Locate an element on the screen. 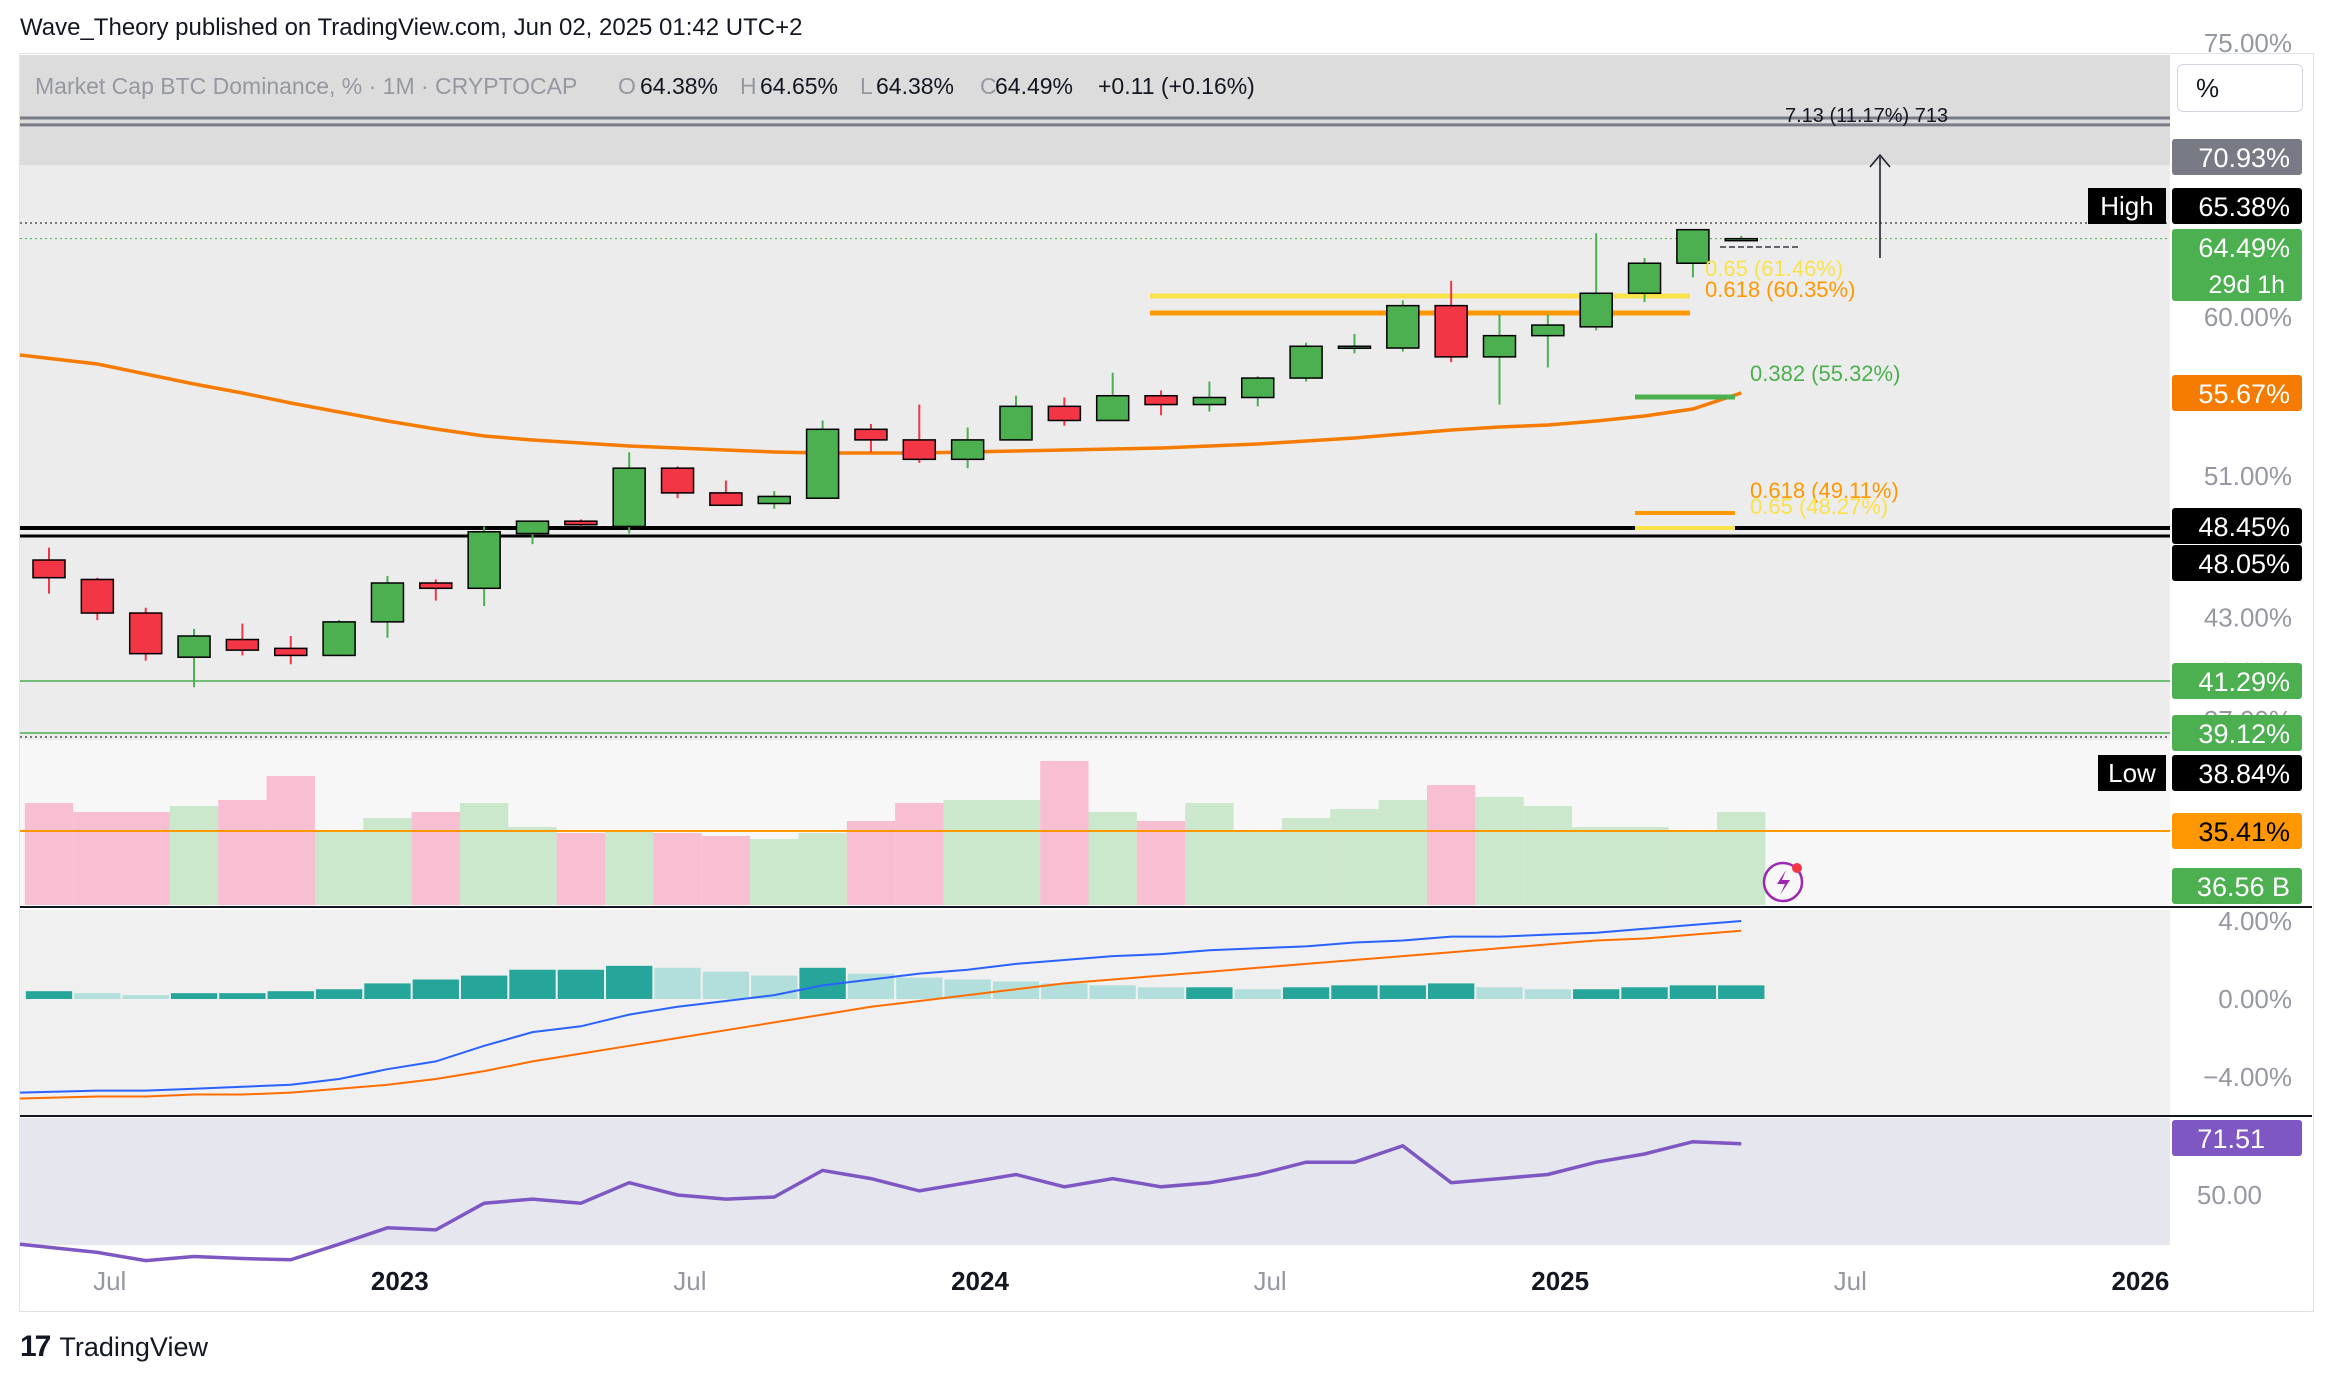 The width and height of the screenshot is (2332, 1378). price-badge: 55.67% is located at coordinates (2244, 394).